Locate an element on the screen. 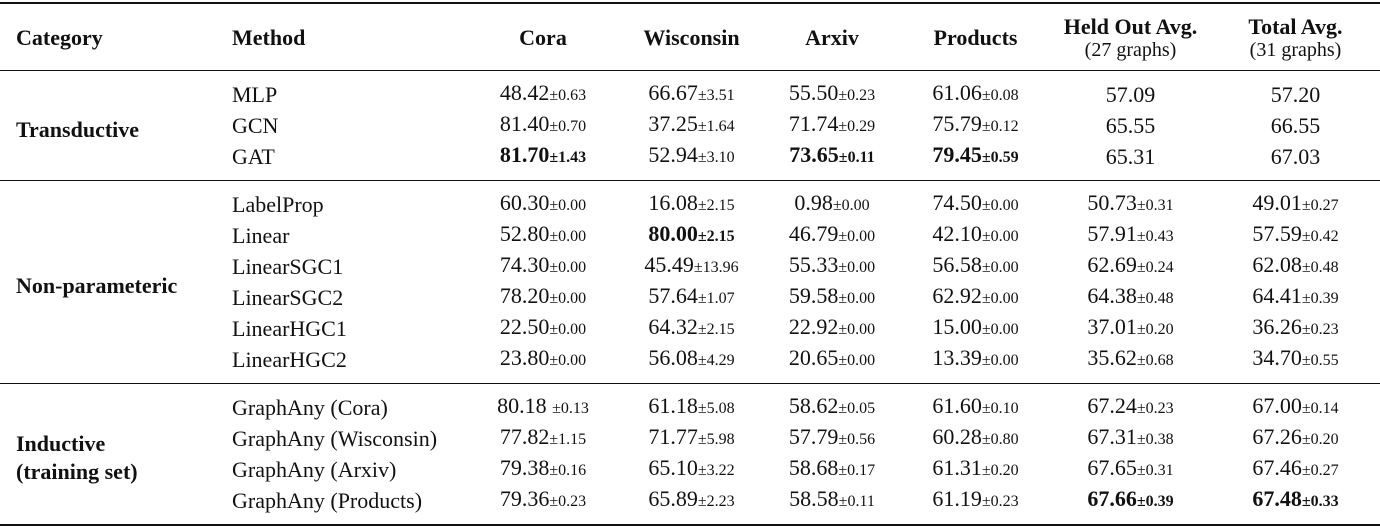  score-cell: 67.66±0.39 is located at coordinates (1130, 505).